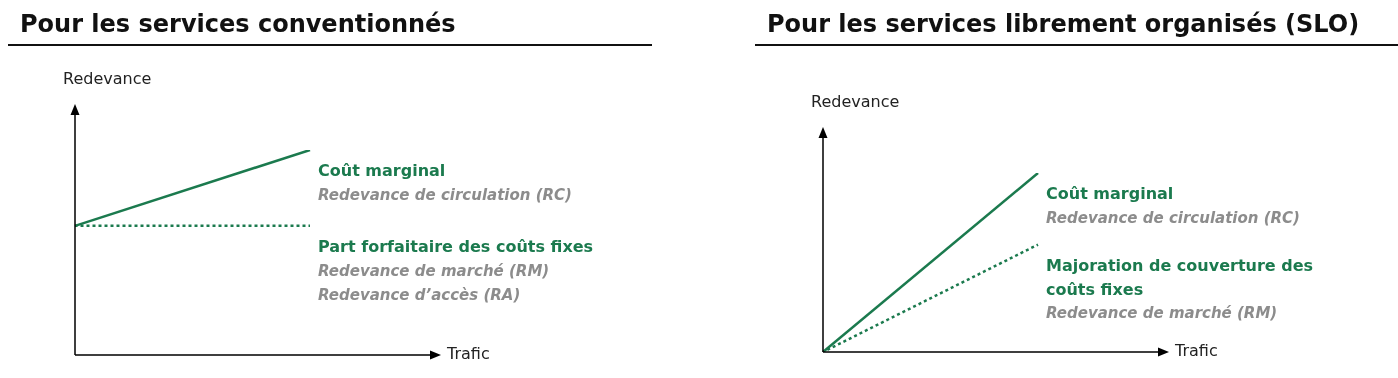 This screenshot has height=378, width=1398. What do you see at coordinates (456, 247) in the screenshot?
I see `series-label: Part forfaitaire des coûts fixes` at bounding box center [456, 247].